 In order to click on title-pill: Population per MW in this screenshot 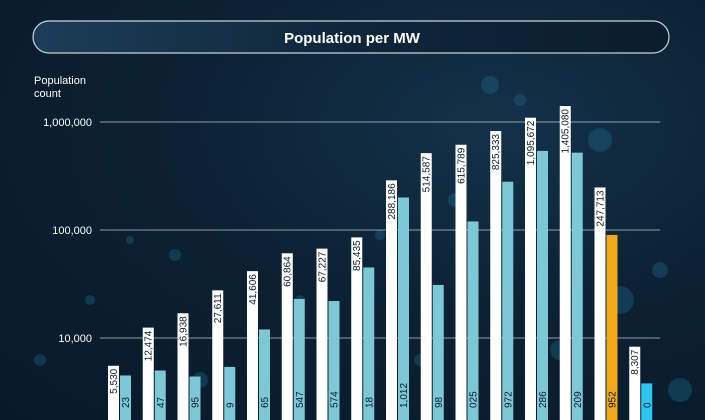, I will do `click(351, 37)`.